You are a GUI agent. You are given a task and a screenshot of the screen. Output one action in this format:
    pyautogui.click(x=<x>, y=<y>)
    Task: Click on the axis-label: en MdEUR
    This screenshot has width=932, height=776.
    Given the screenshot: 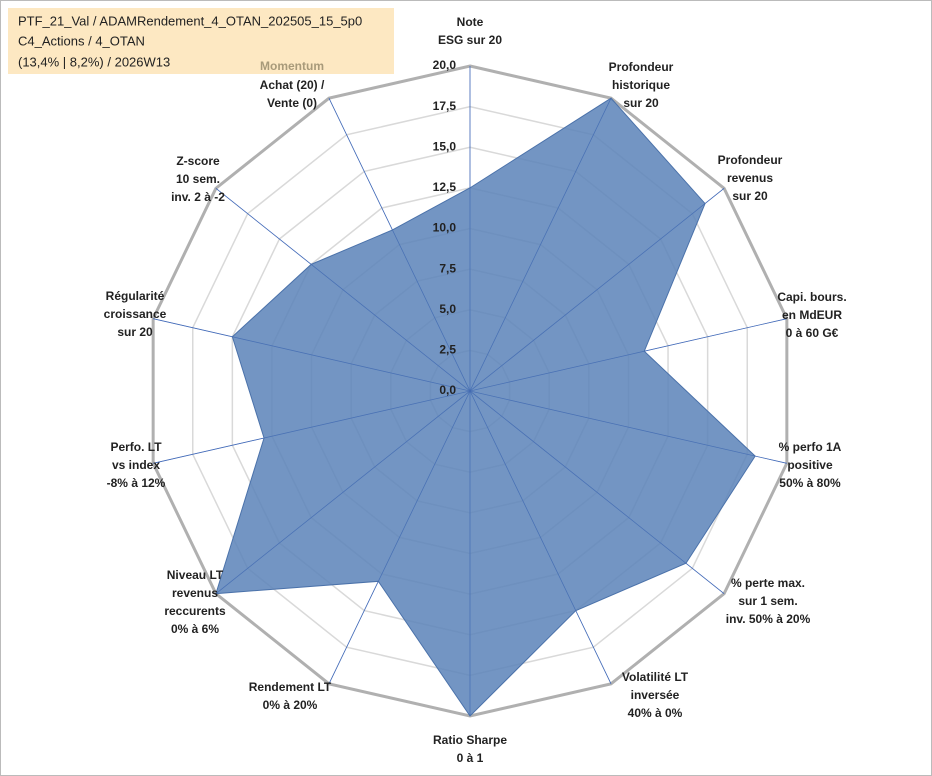 What is the action you would take?
    pyautogui.click(x=812, y=315)
    